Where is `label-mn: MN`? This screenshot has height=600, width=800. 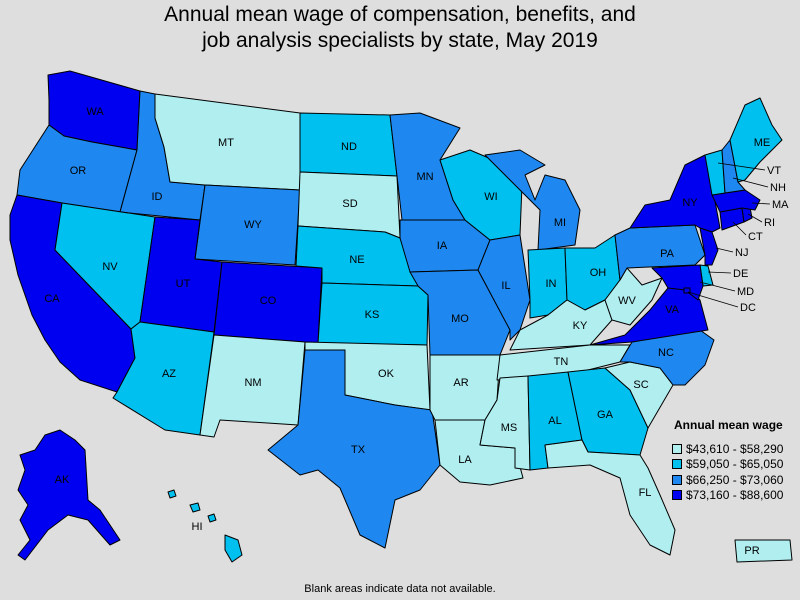 label-mn: MN is located at coordinates (424, 177).